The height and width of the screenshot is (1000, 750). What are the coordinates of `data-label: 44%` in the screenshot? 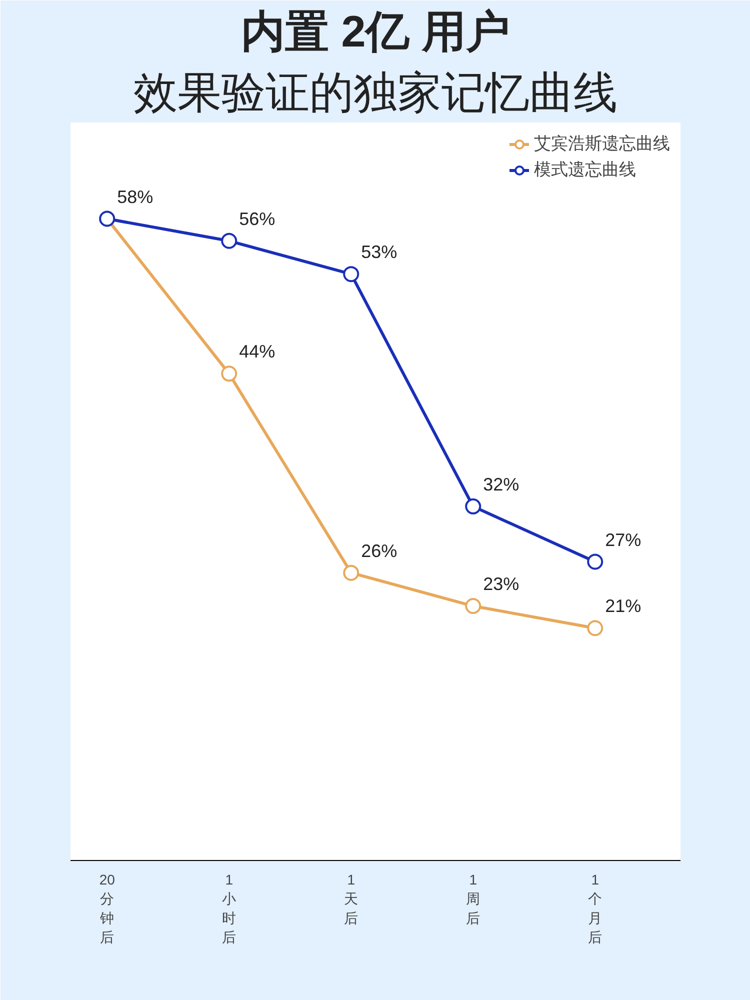 It's located at (257, 352).